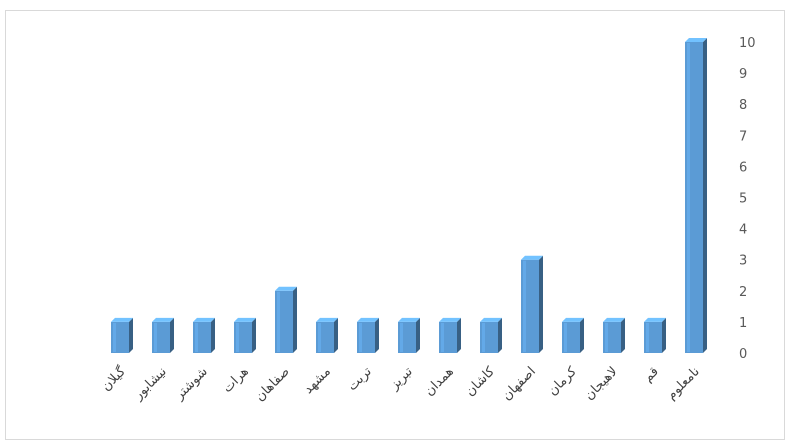  Describe the element at coordinates (439, 381) in the screenshot. I see `x-tick-label: همدان` at that location.